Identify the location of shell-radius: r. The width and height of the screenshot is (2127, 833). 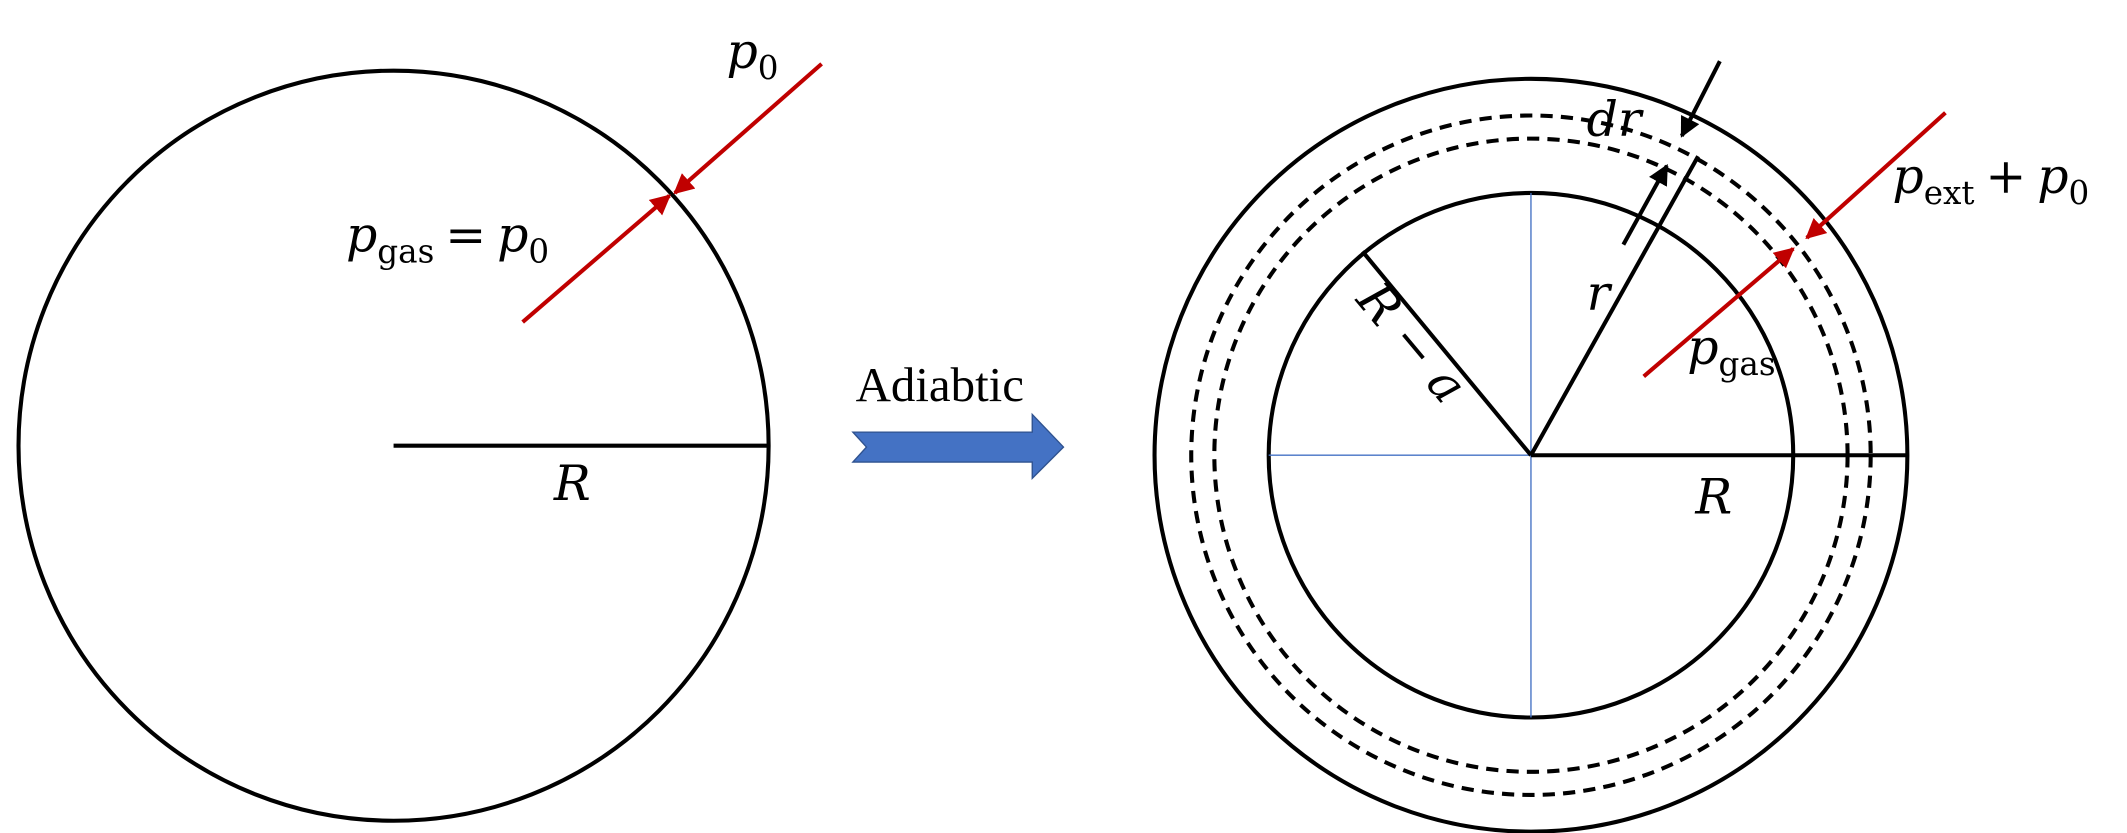
(1600, 293).